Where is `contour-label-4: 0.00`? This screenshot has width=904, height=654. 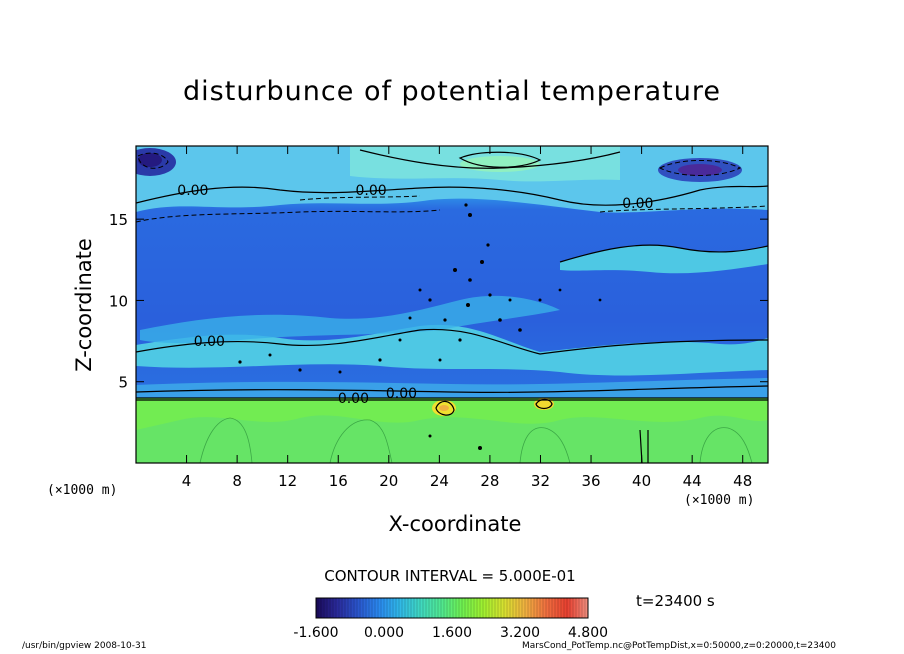
contour-label-4: 0.00 is located at coordinates (353, 399).